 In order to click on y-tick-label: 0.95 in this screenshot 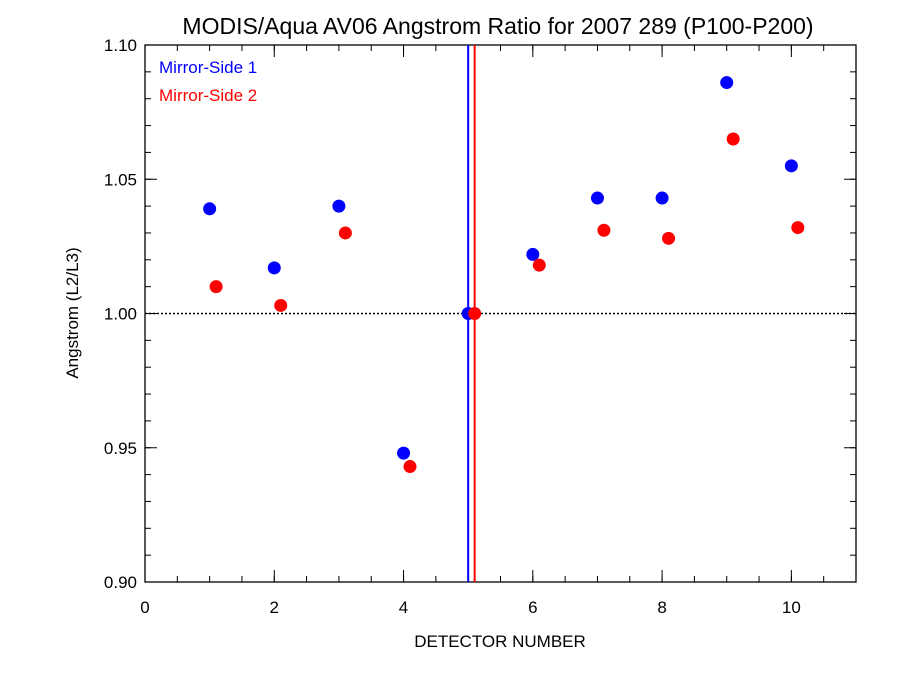, I will do `click(120, 448)`.